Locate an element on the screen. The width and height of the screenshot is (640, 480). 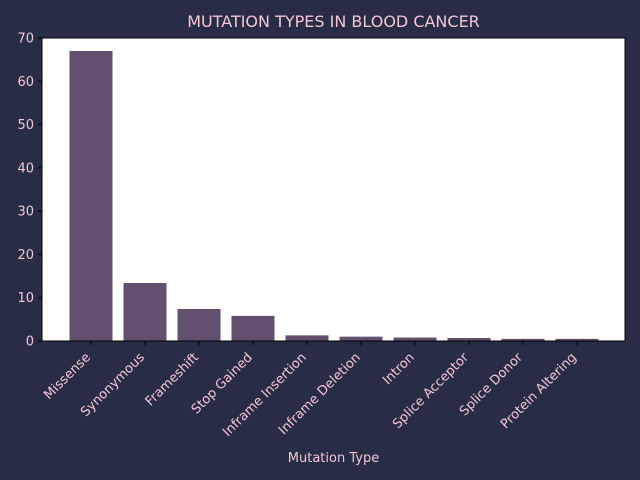
y-axis: 0 10 20 30 40 50 60 70 is located at coordinates (29, 191).